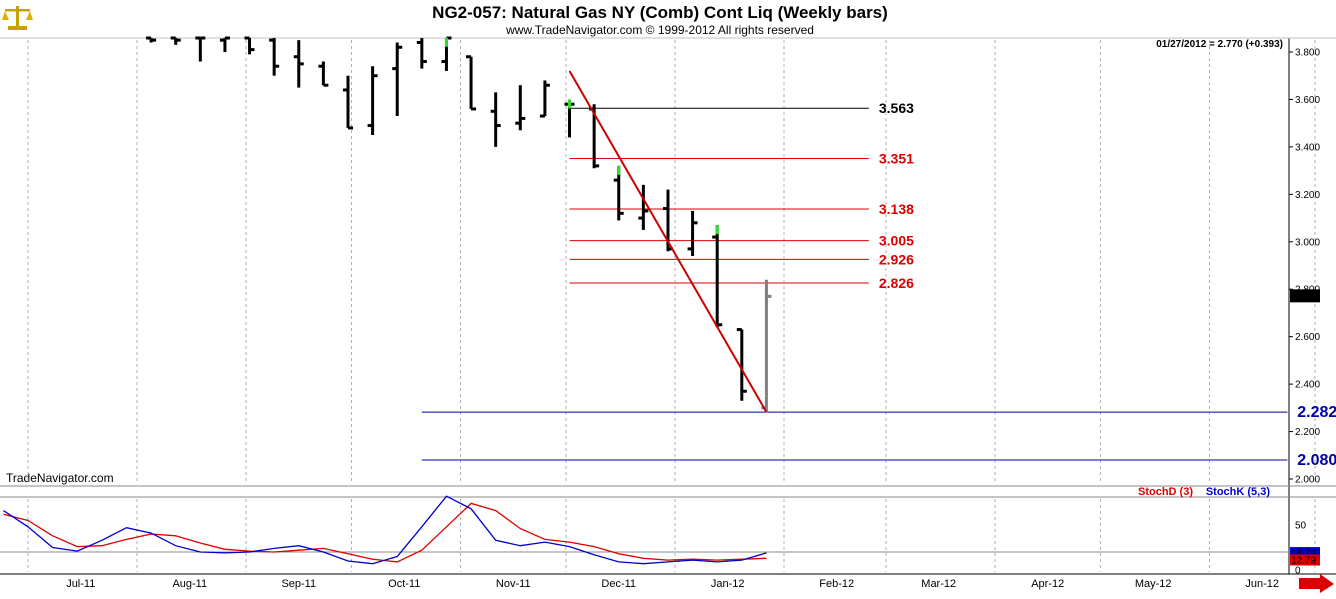 This screenshot has width=1336, height=599. What do you see at coordinates (1262, 584) in the screenshot?
I see `x-tick-label: Jun-12` at bounding box center [1262, 584].